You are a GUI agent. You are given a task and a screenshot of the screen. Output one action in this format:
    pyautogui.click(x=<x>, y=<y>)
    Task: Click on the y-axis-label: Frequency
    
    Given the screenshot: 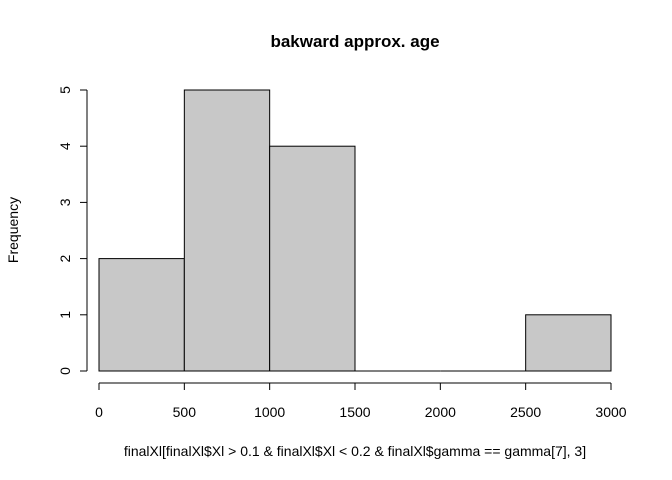 What is the action you would take?
    pyautogui.click(x=13, y=230)
    